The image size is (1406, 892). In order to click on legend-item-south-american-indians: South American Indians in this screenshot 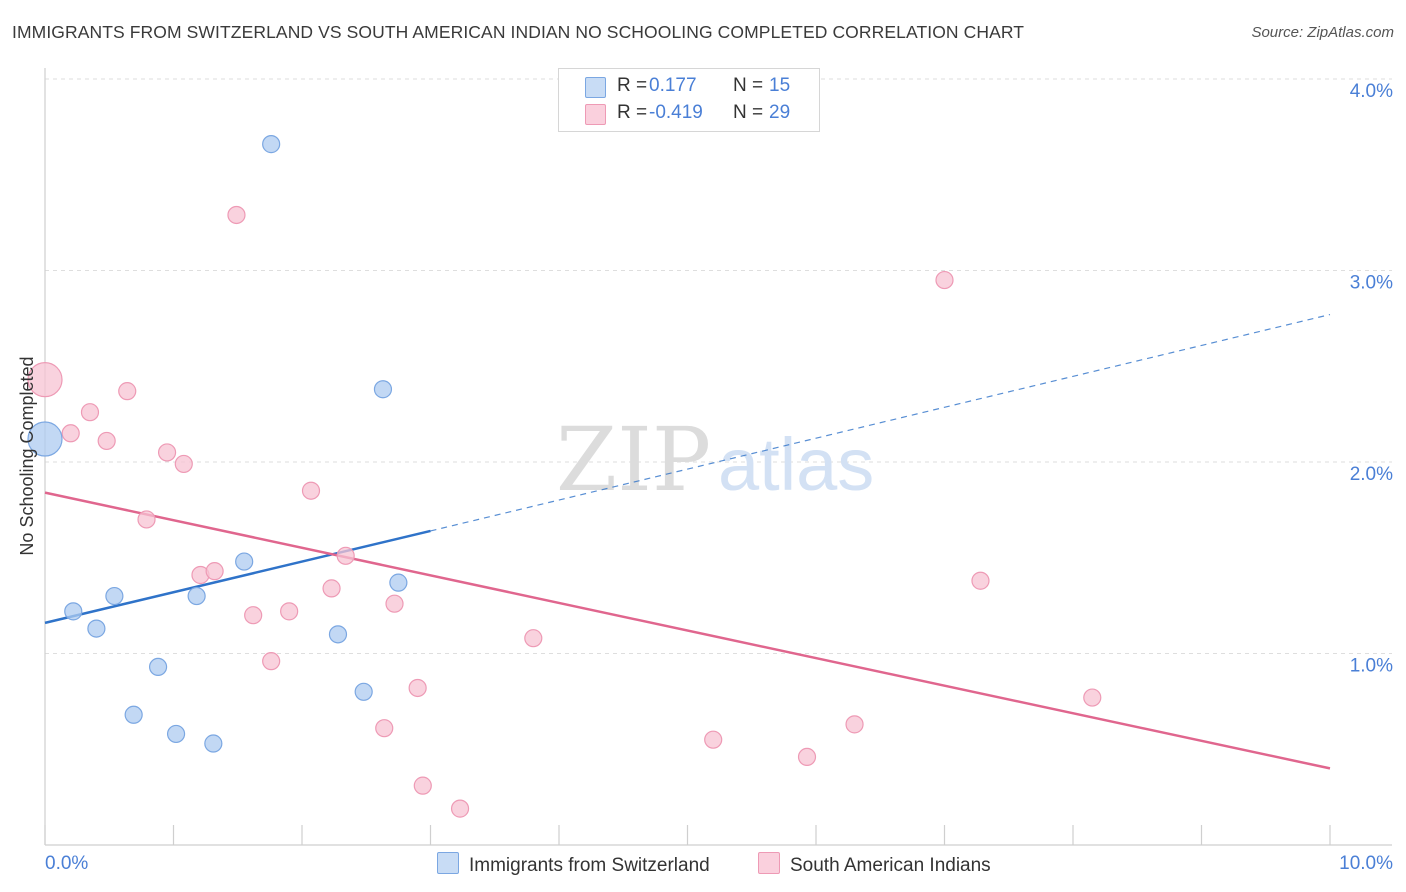, I will do `click(874, 864)`.